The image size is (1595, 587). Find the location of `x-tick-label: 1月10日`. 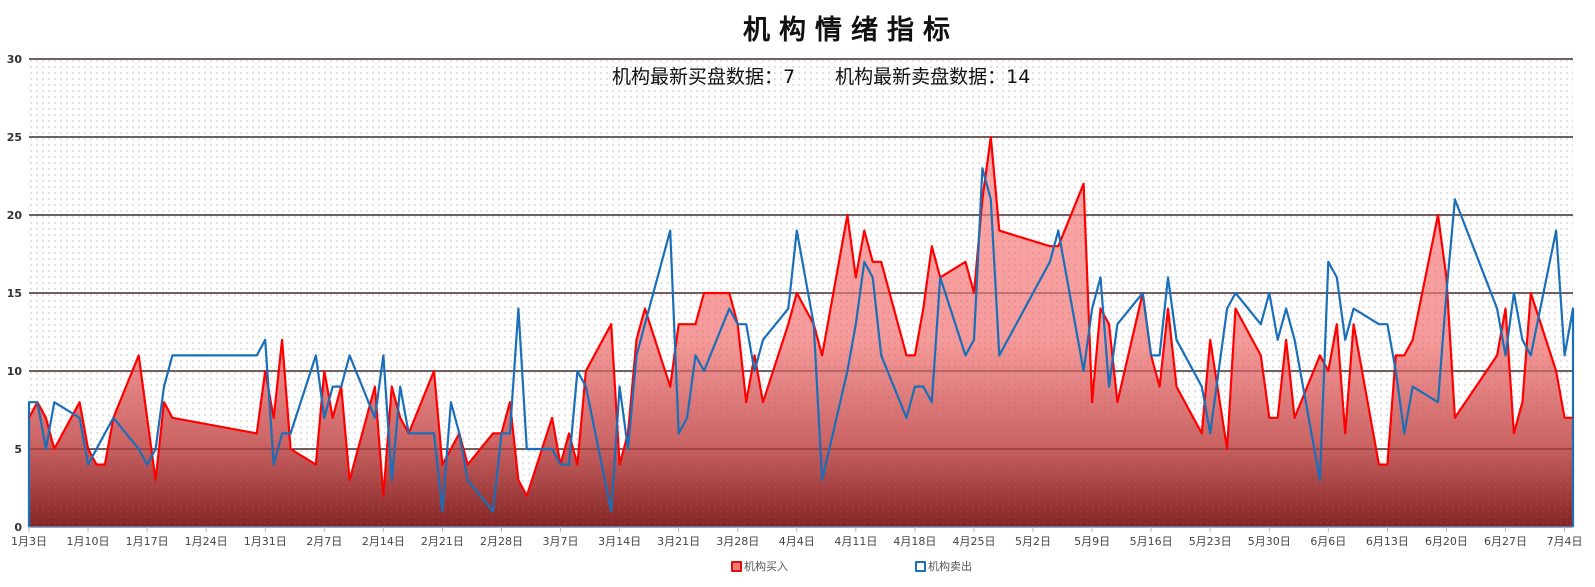

x-tick-label: 1月10日 is located at coordinates (88, 541).